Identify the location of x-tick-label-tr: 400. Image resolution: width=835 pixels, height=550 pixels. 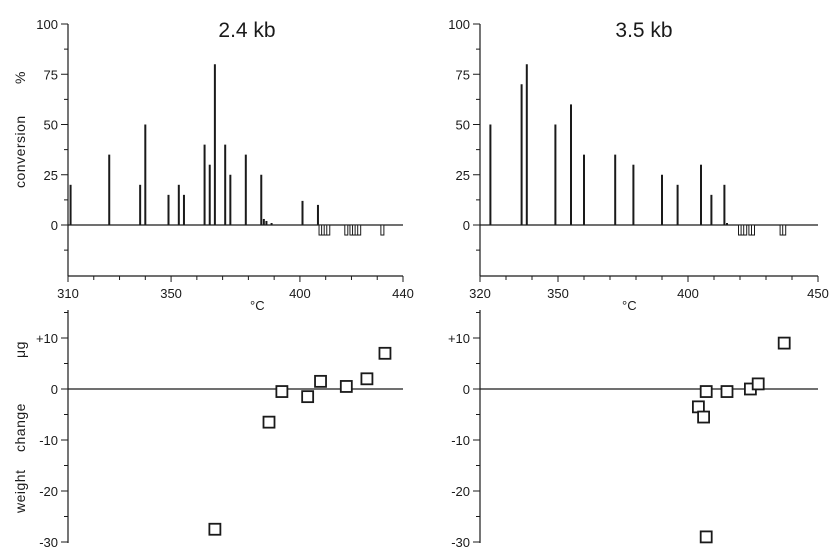
(688, 293).